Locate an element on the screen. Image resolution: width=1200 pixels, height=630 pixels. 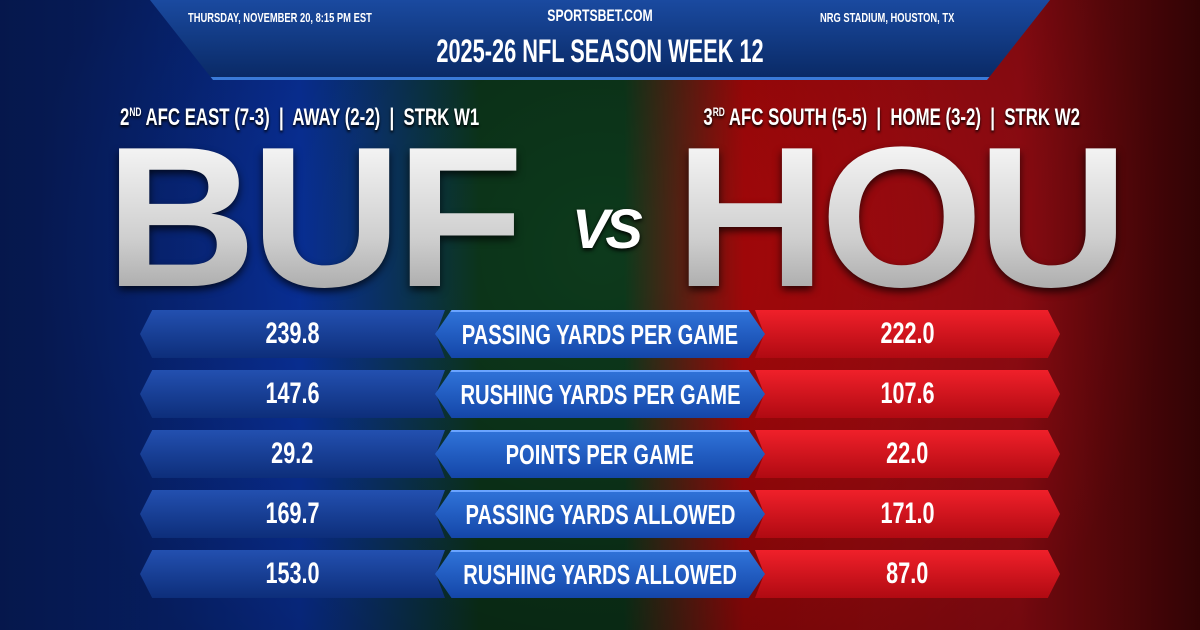
stat-label: PASSING YARDS ALLOWED is located at coordinates (600, 514).